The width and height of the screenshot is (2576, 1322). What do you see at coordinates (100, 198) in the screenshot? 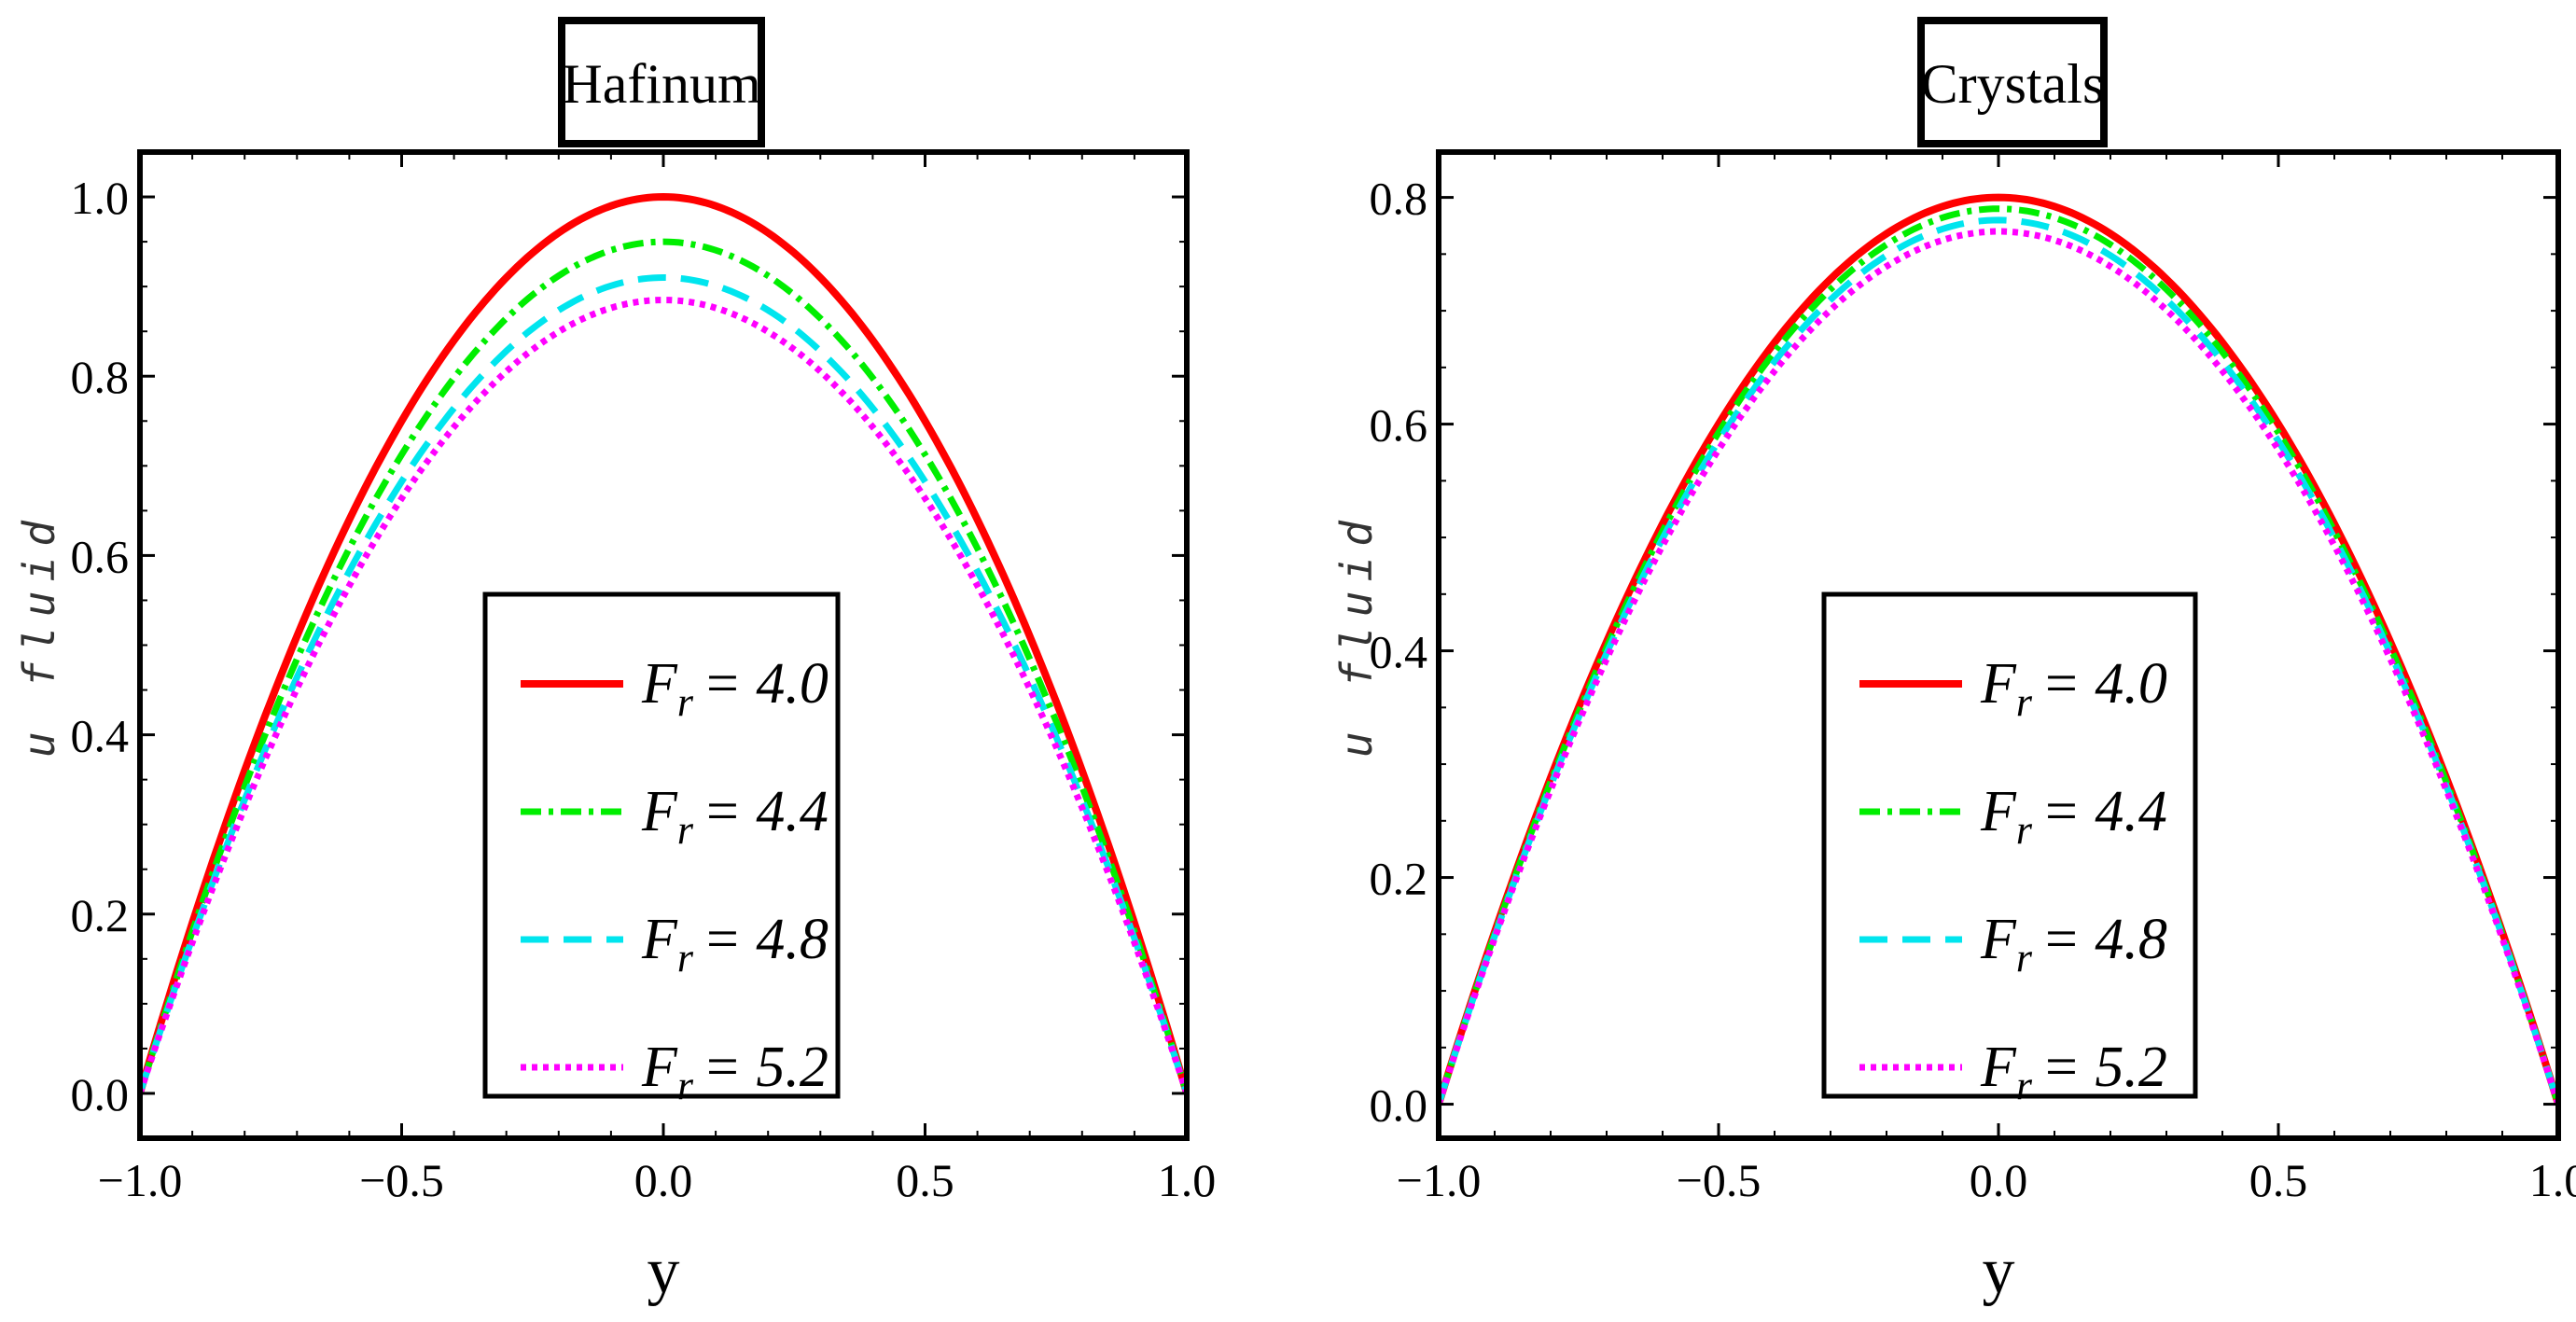
I see `y-tick-label: 1.0` at bounding box center [100, 198].